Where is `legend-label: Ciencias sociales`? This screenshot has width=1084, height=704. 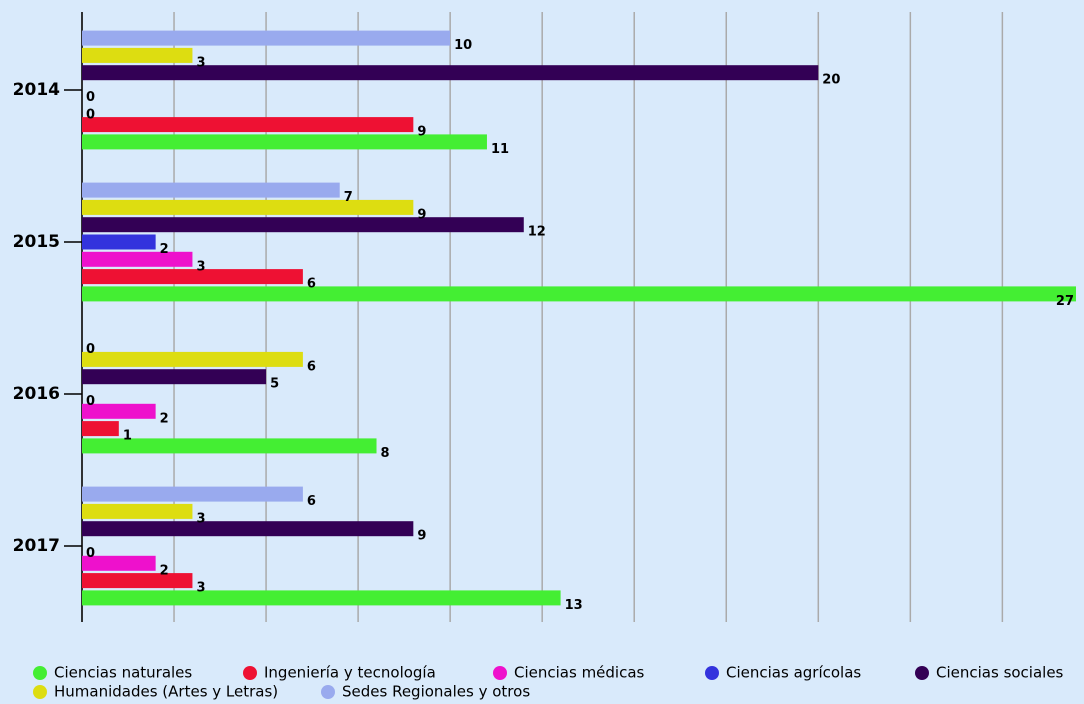 legend-label: Ciencias sociales is located at coordinates (1000, 673).